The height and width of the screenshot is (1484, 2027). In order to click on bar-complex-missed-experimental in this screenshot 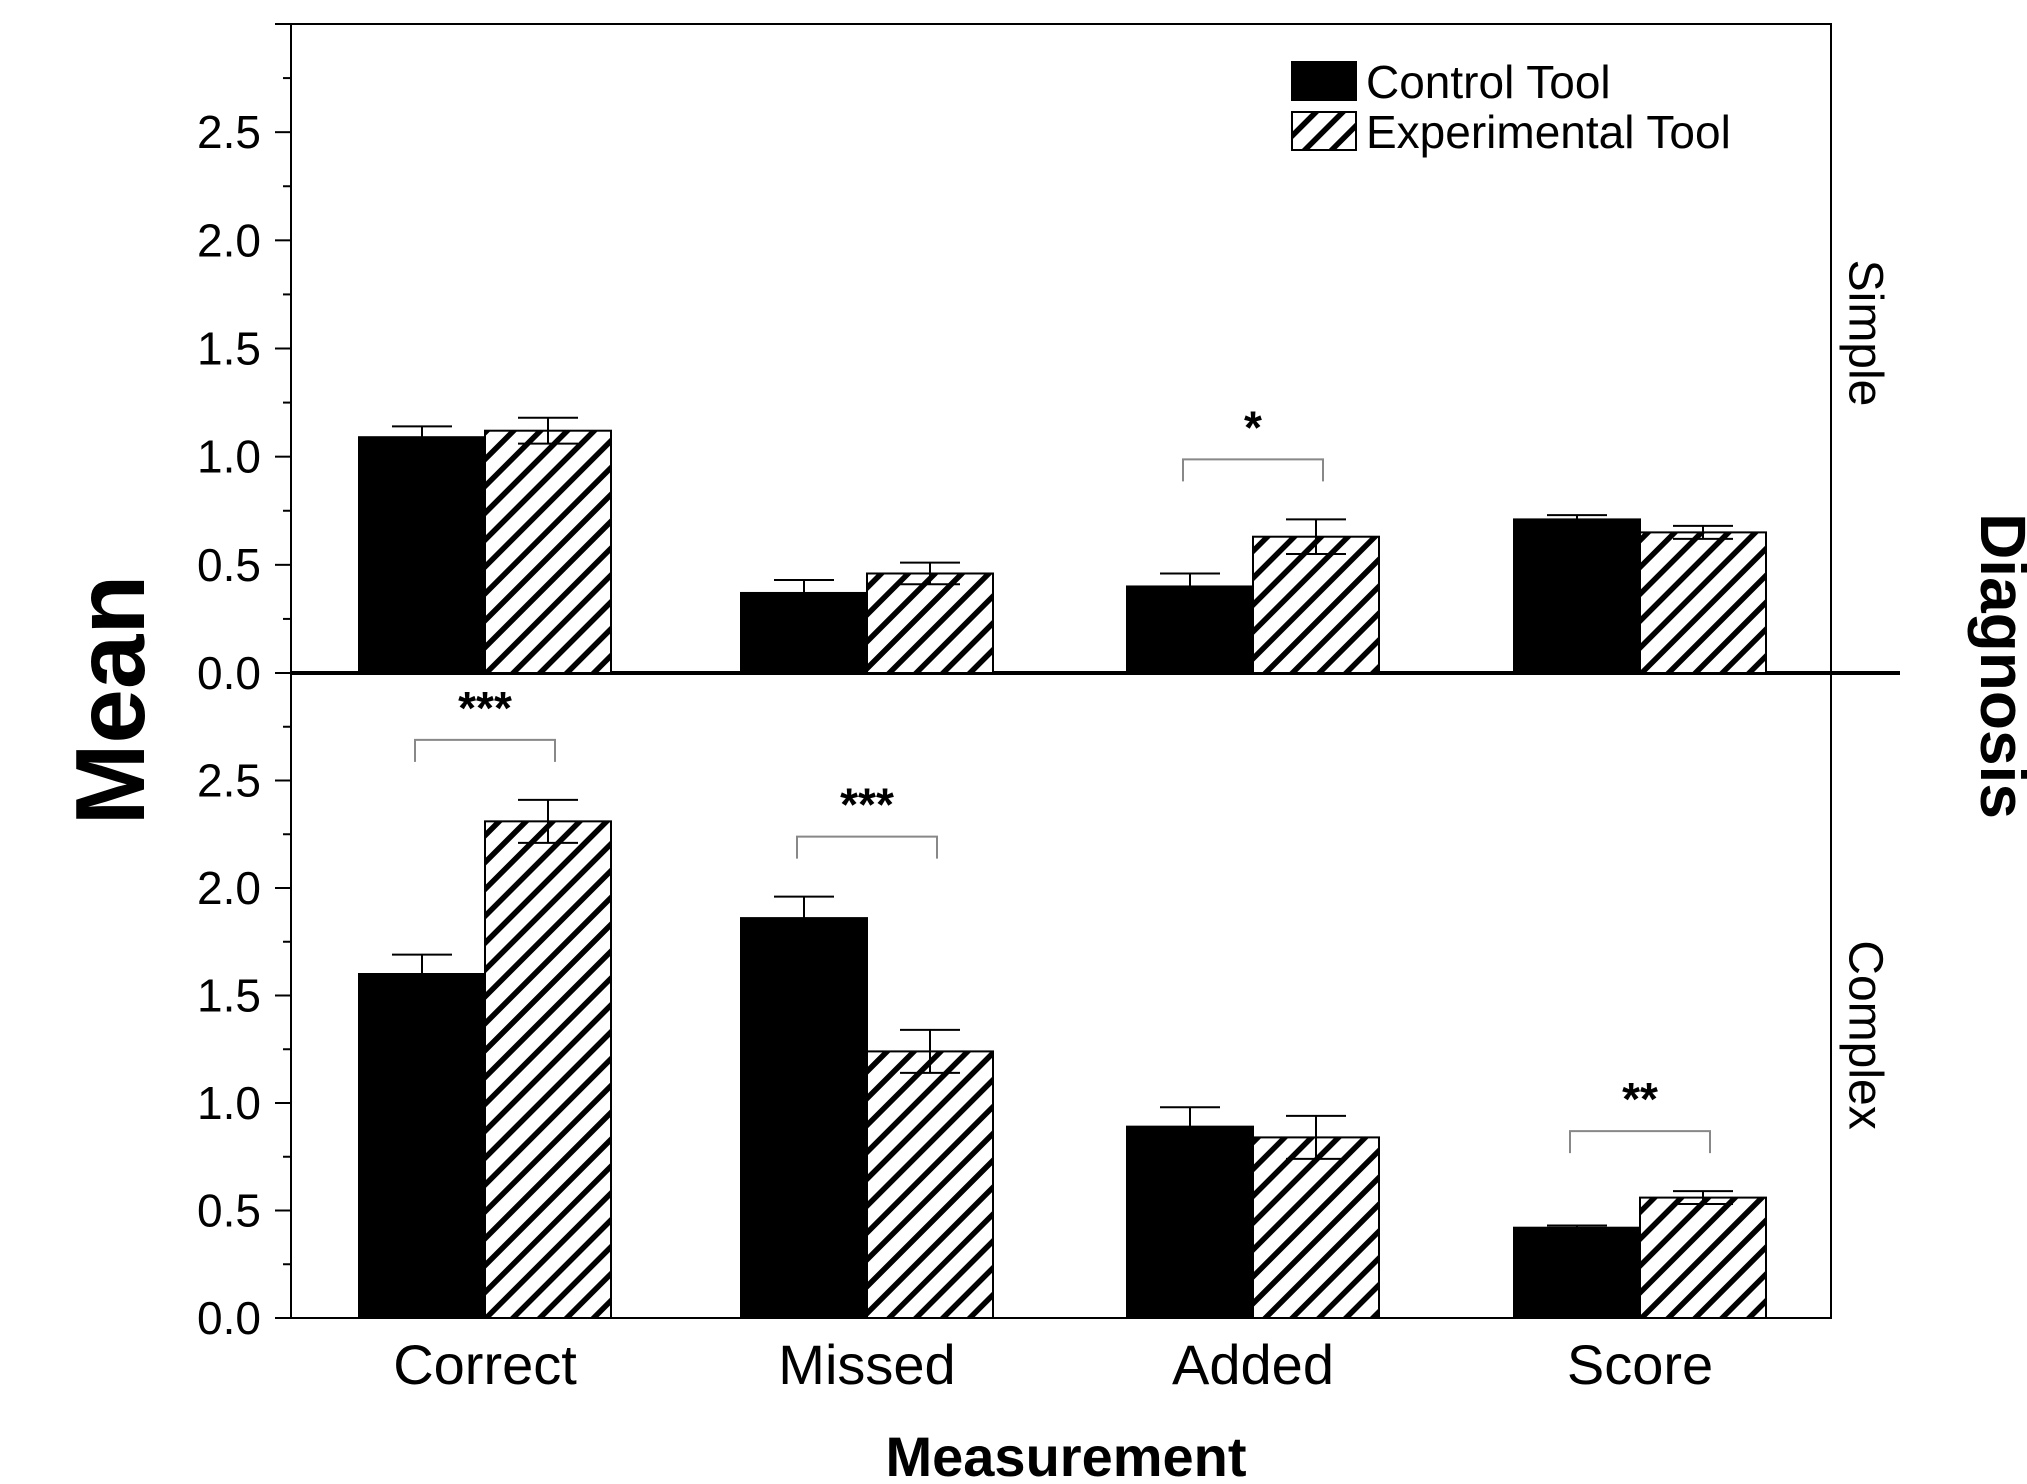, I will do `click(930, 1185)`.